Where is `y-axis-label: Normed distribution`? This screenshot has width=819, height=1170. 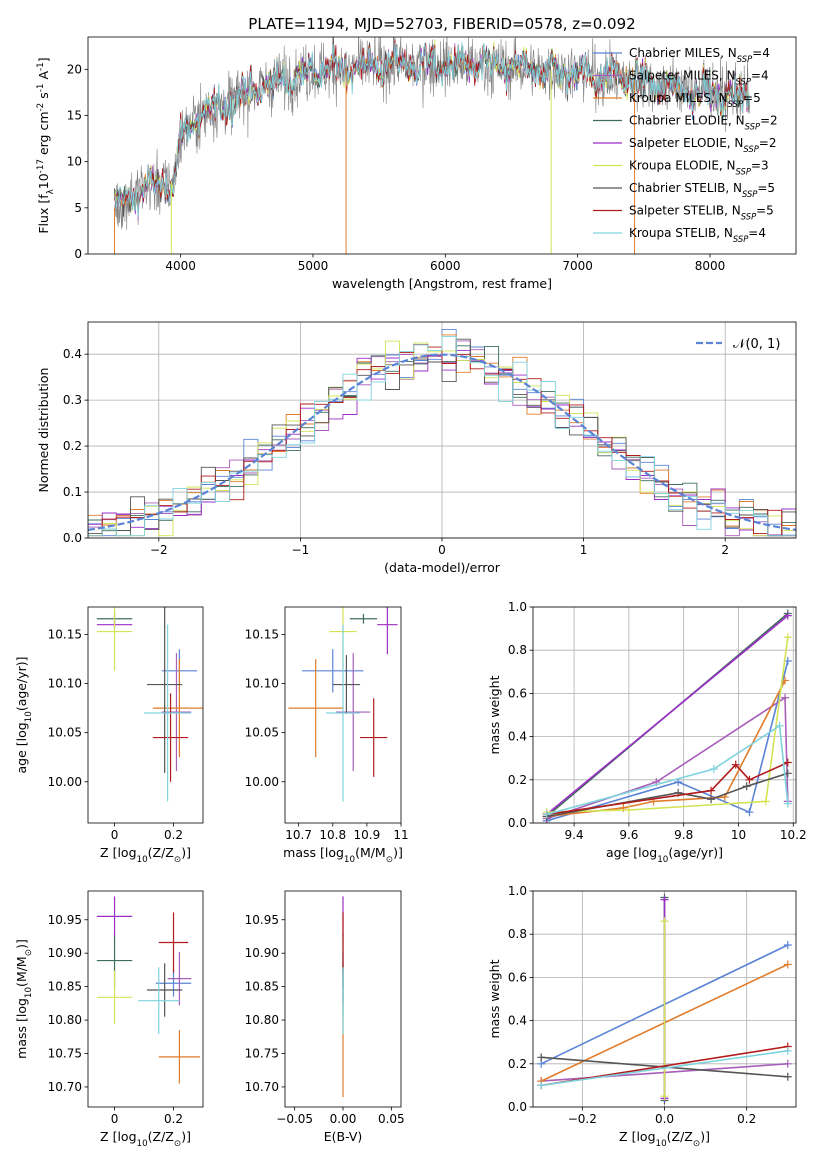
y-axis-label: Normed distribution is located at coordinates (43, 430).